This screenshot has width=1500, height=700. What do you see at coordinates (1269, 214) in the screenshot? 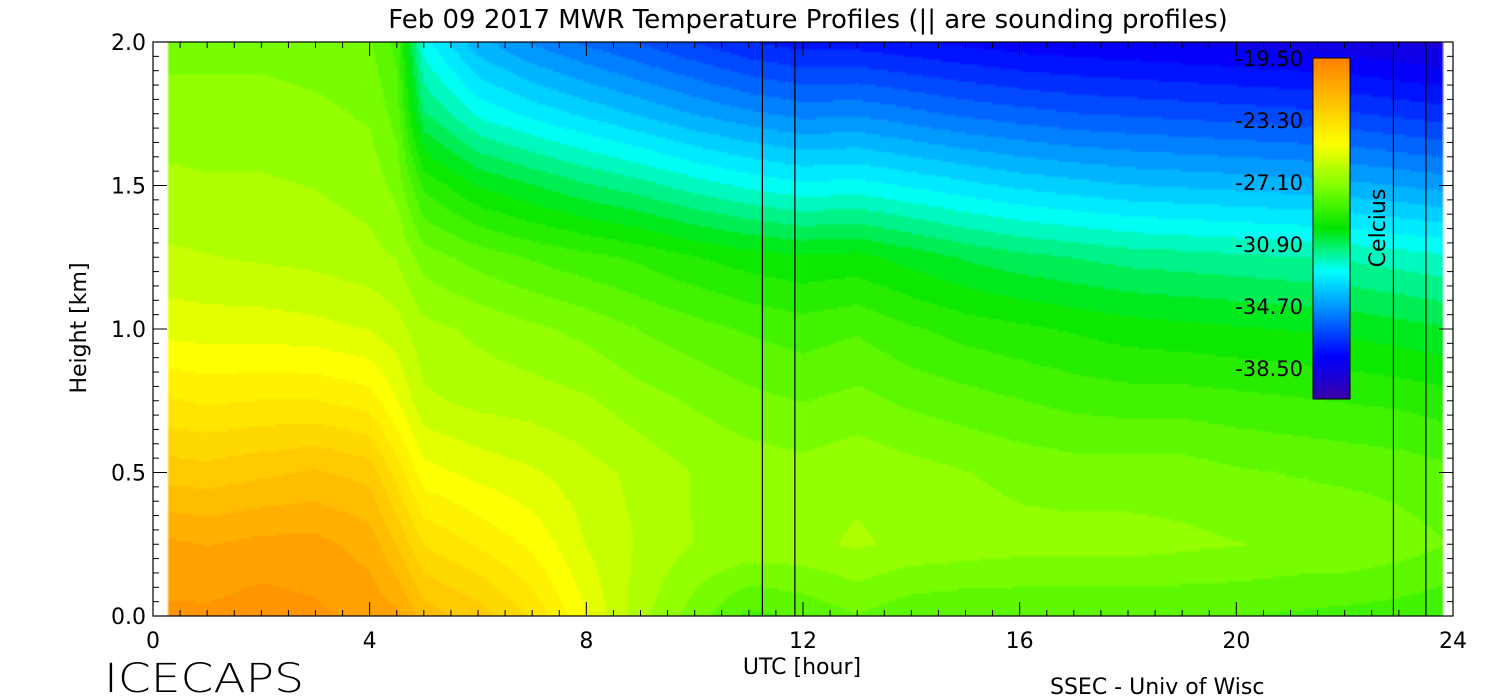
I see `colorbar-ticks: -19.50 -23.30 -27.10 -30.90 -34.70 -38.50` at bounding box center [1269, 214].